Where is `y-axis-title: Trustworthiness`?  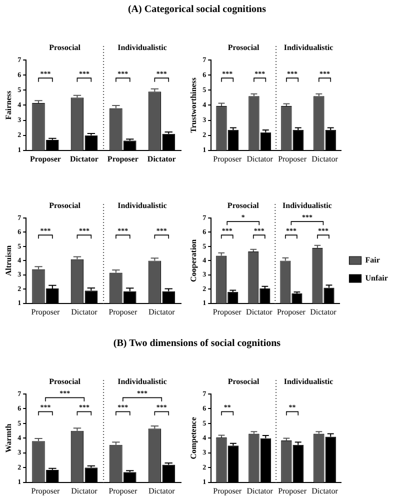
y-axis-title: Trustworthiness is located at coordinates (193, 105).